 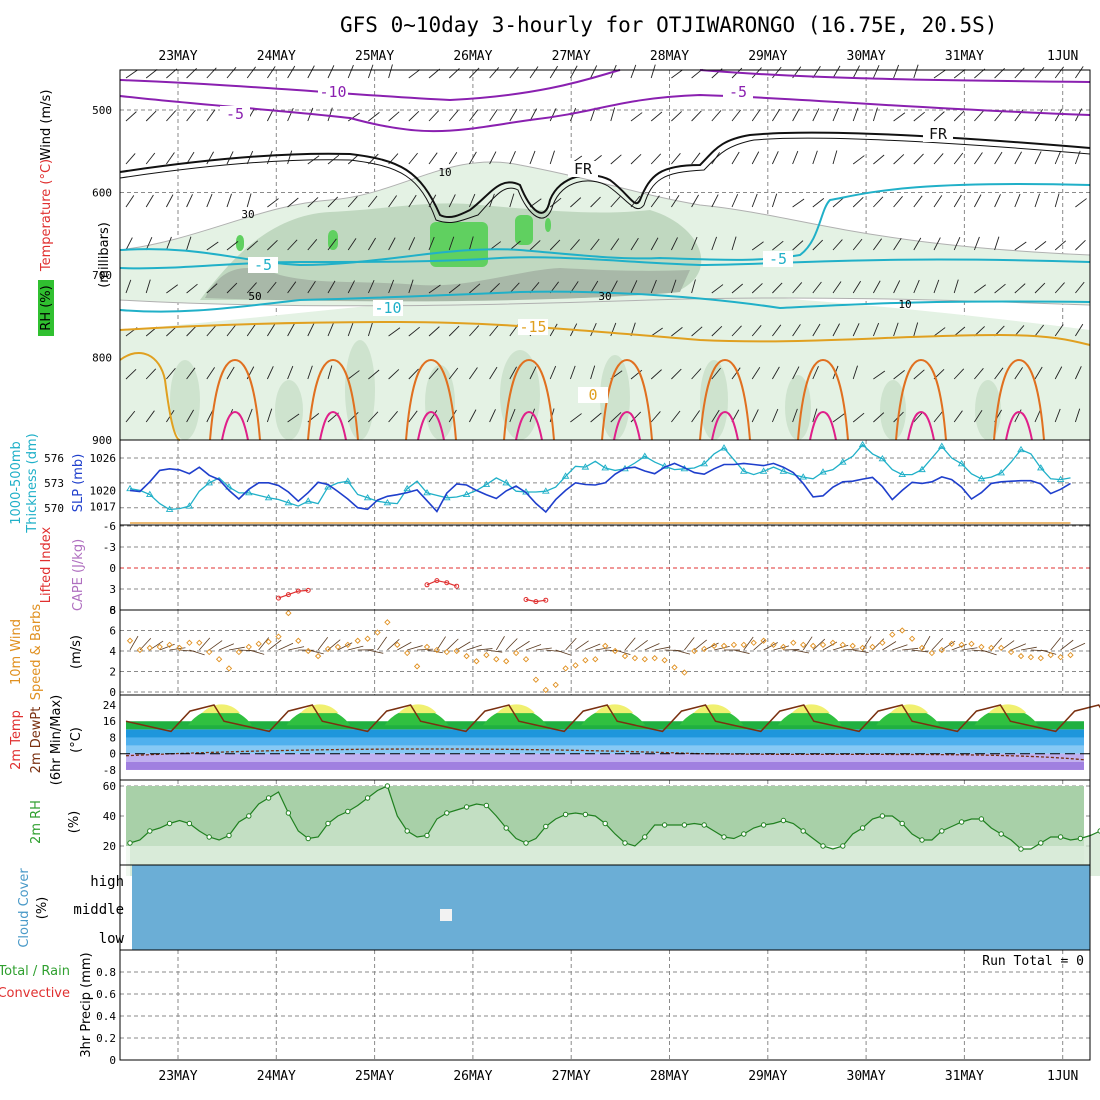 What do you see at coordinates (36, 822) in the screenshot?
I see `rh2m-side-label: 2m RH` at bounding box center [36, 822].